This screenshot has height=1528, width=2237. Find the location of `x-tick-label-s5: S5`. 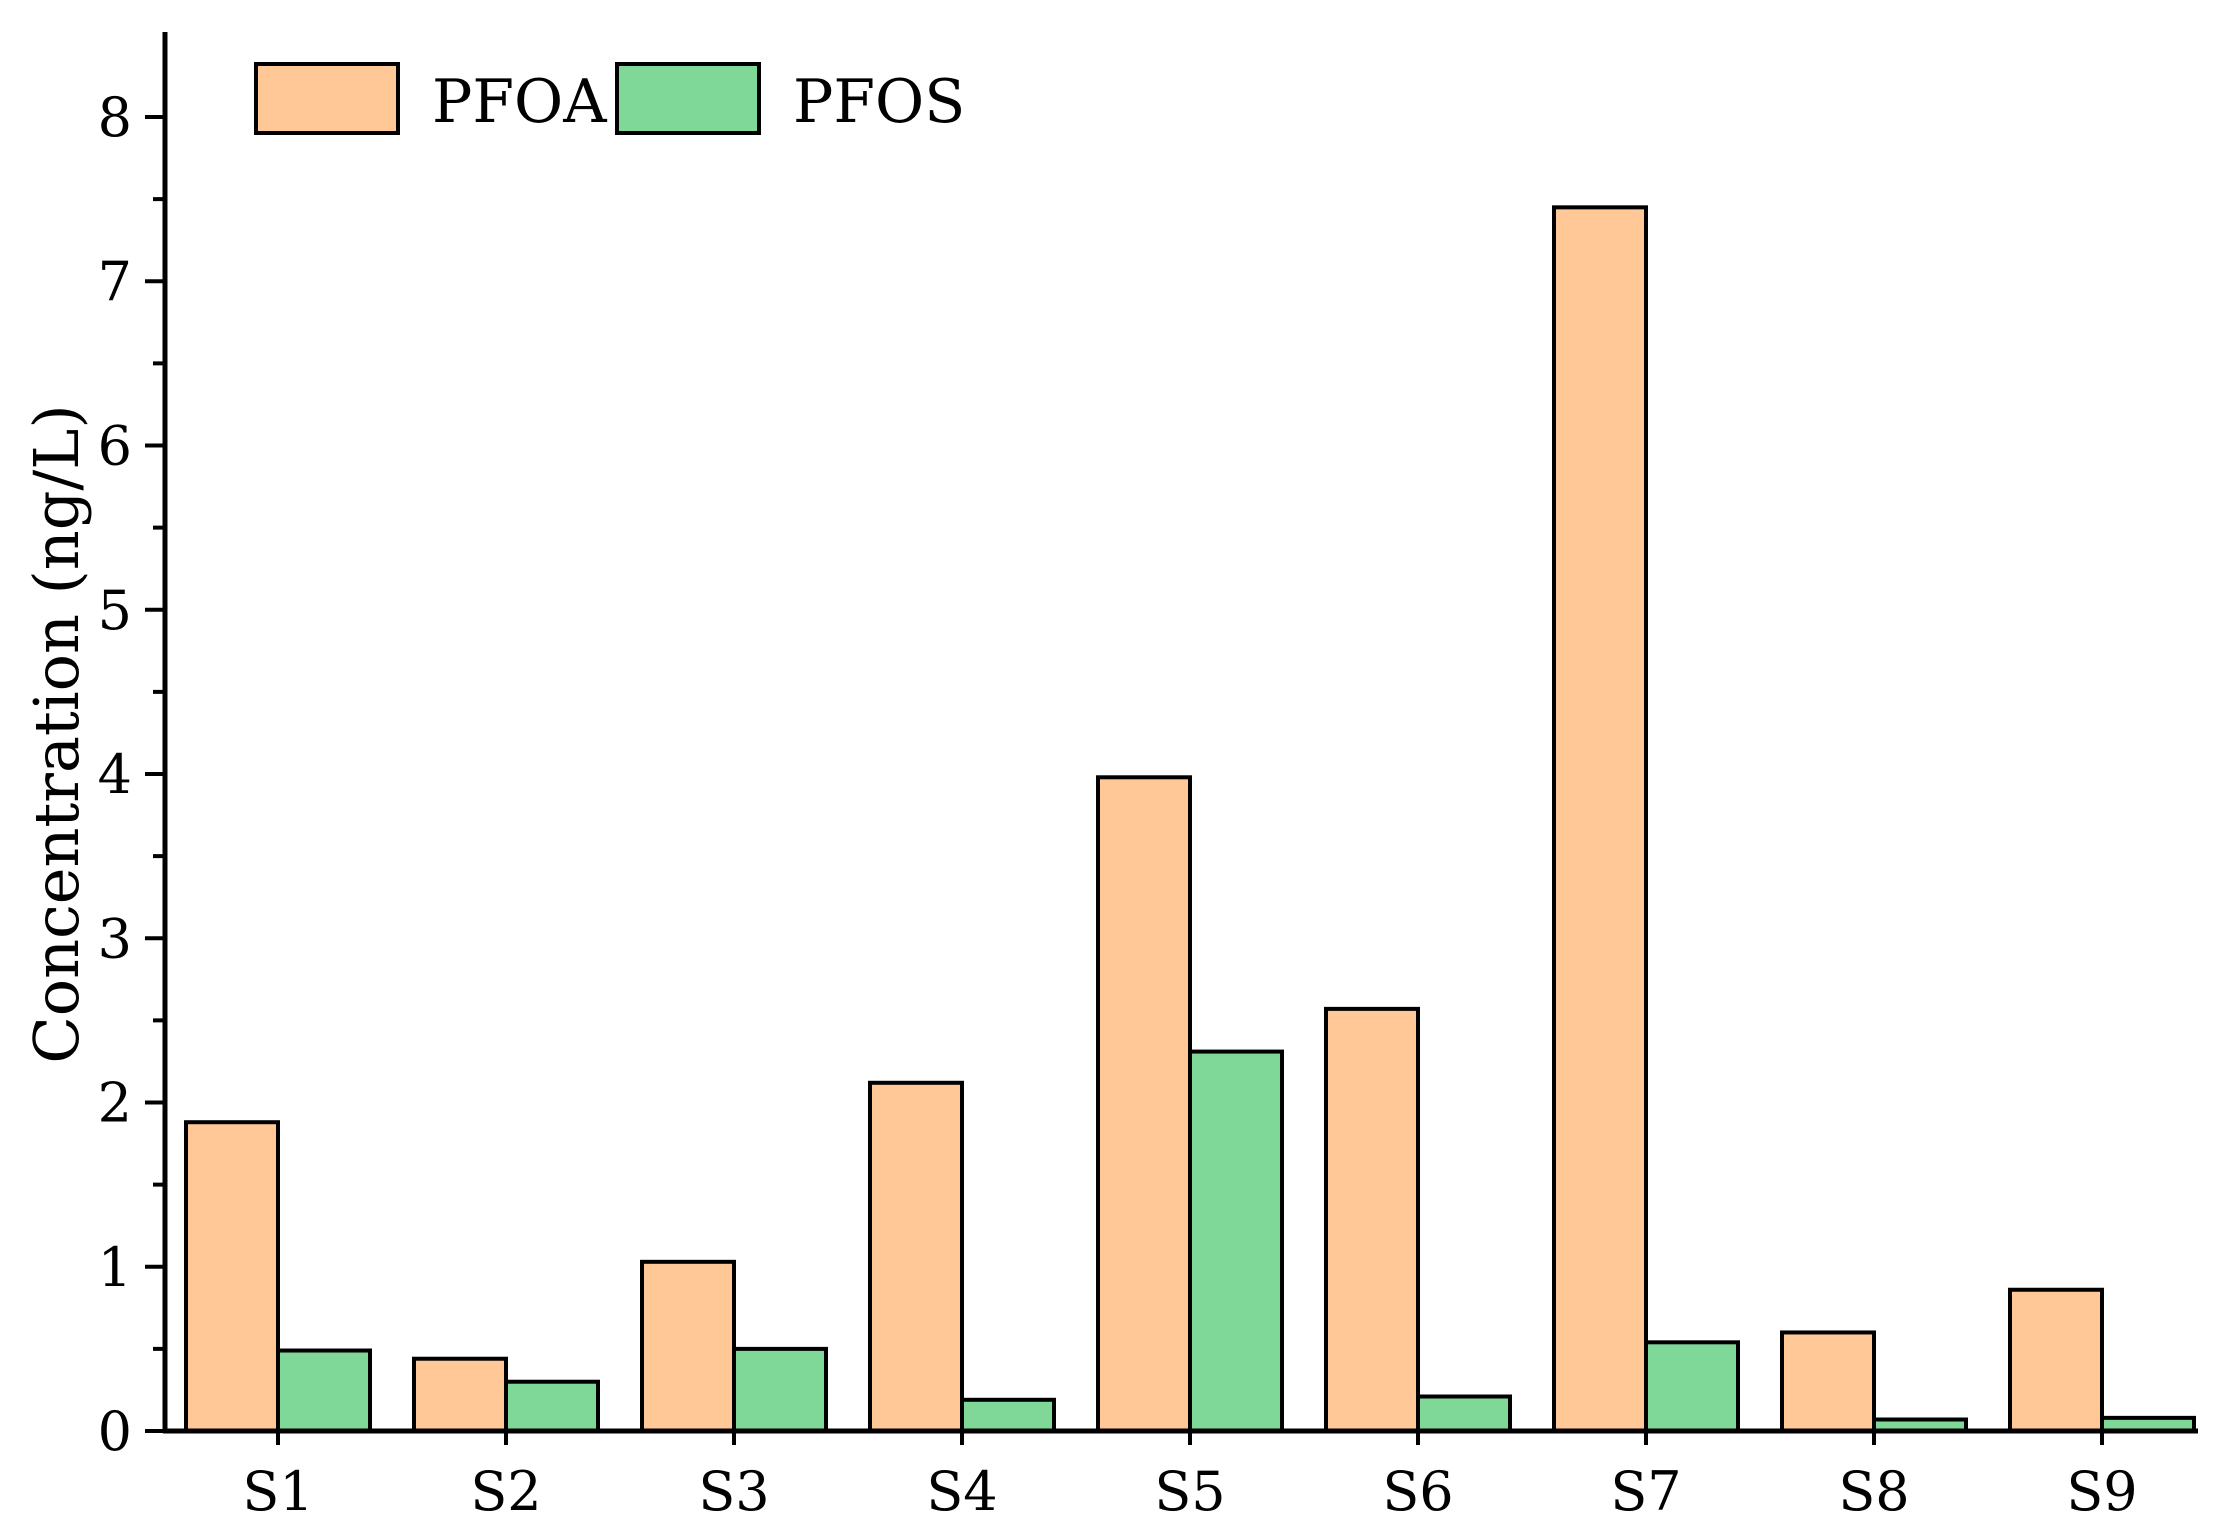

x-tick-label-s5: S5 is located at coordinates (1189, 1491).